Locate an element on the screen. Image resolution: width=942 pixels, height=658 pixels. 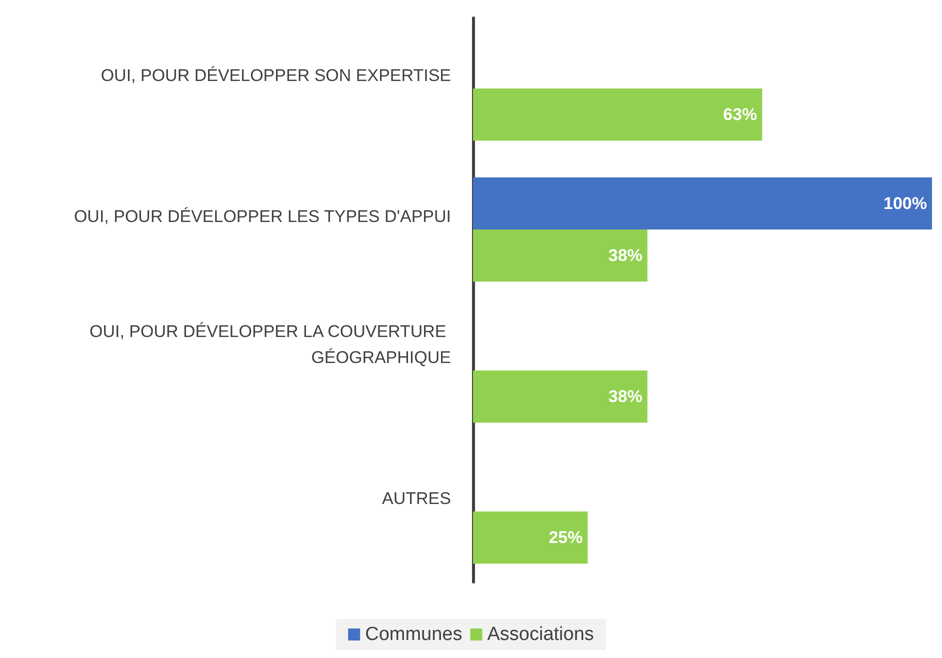
legend-label: Communes is located at coordinates (413, 634).